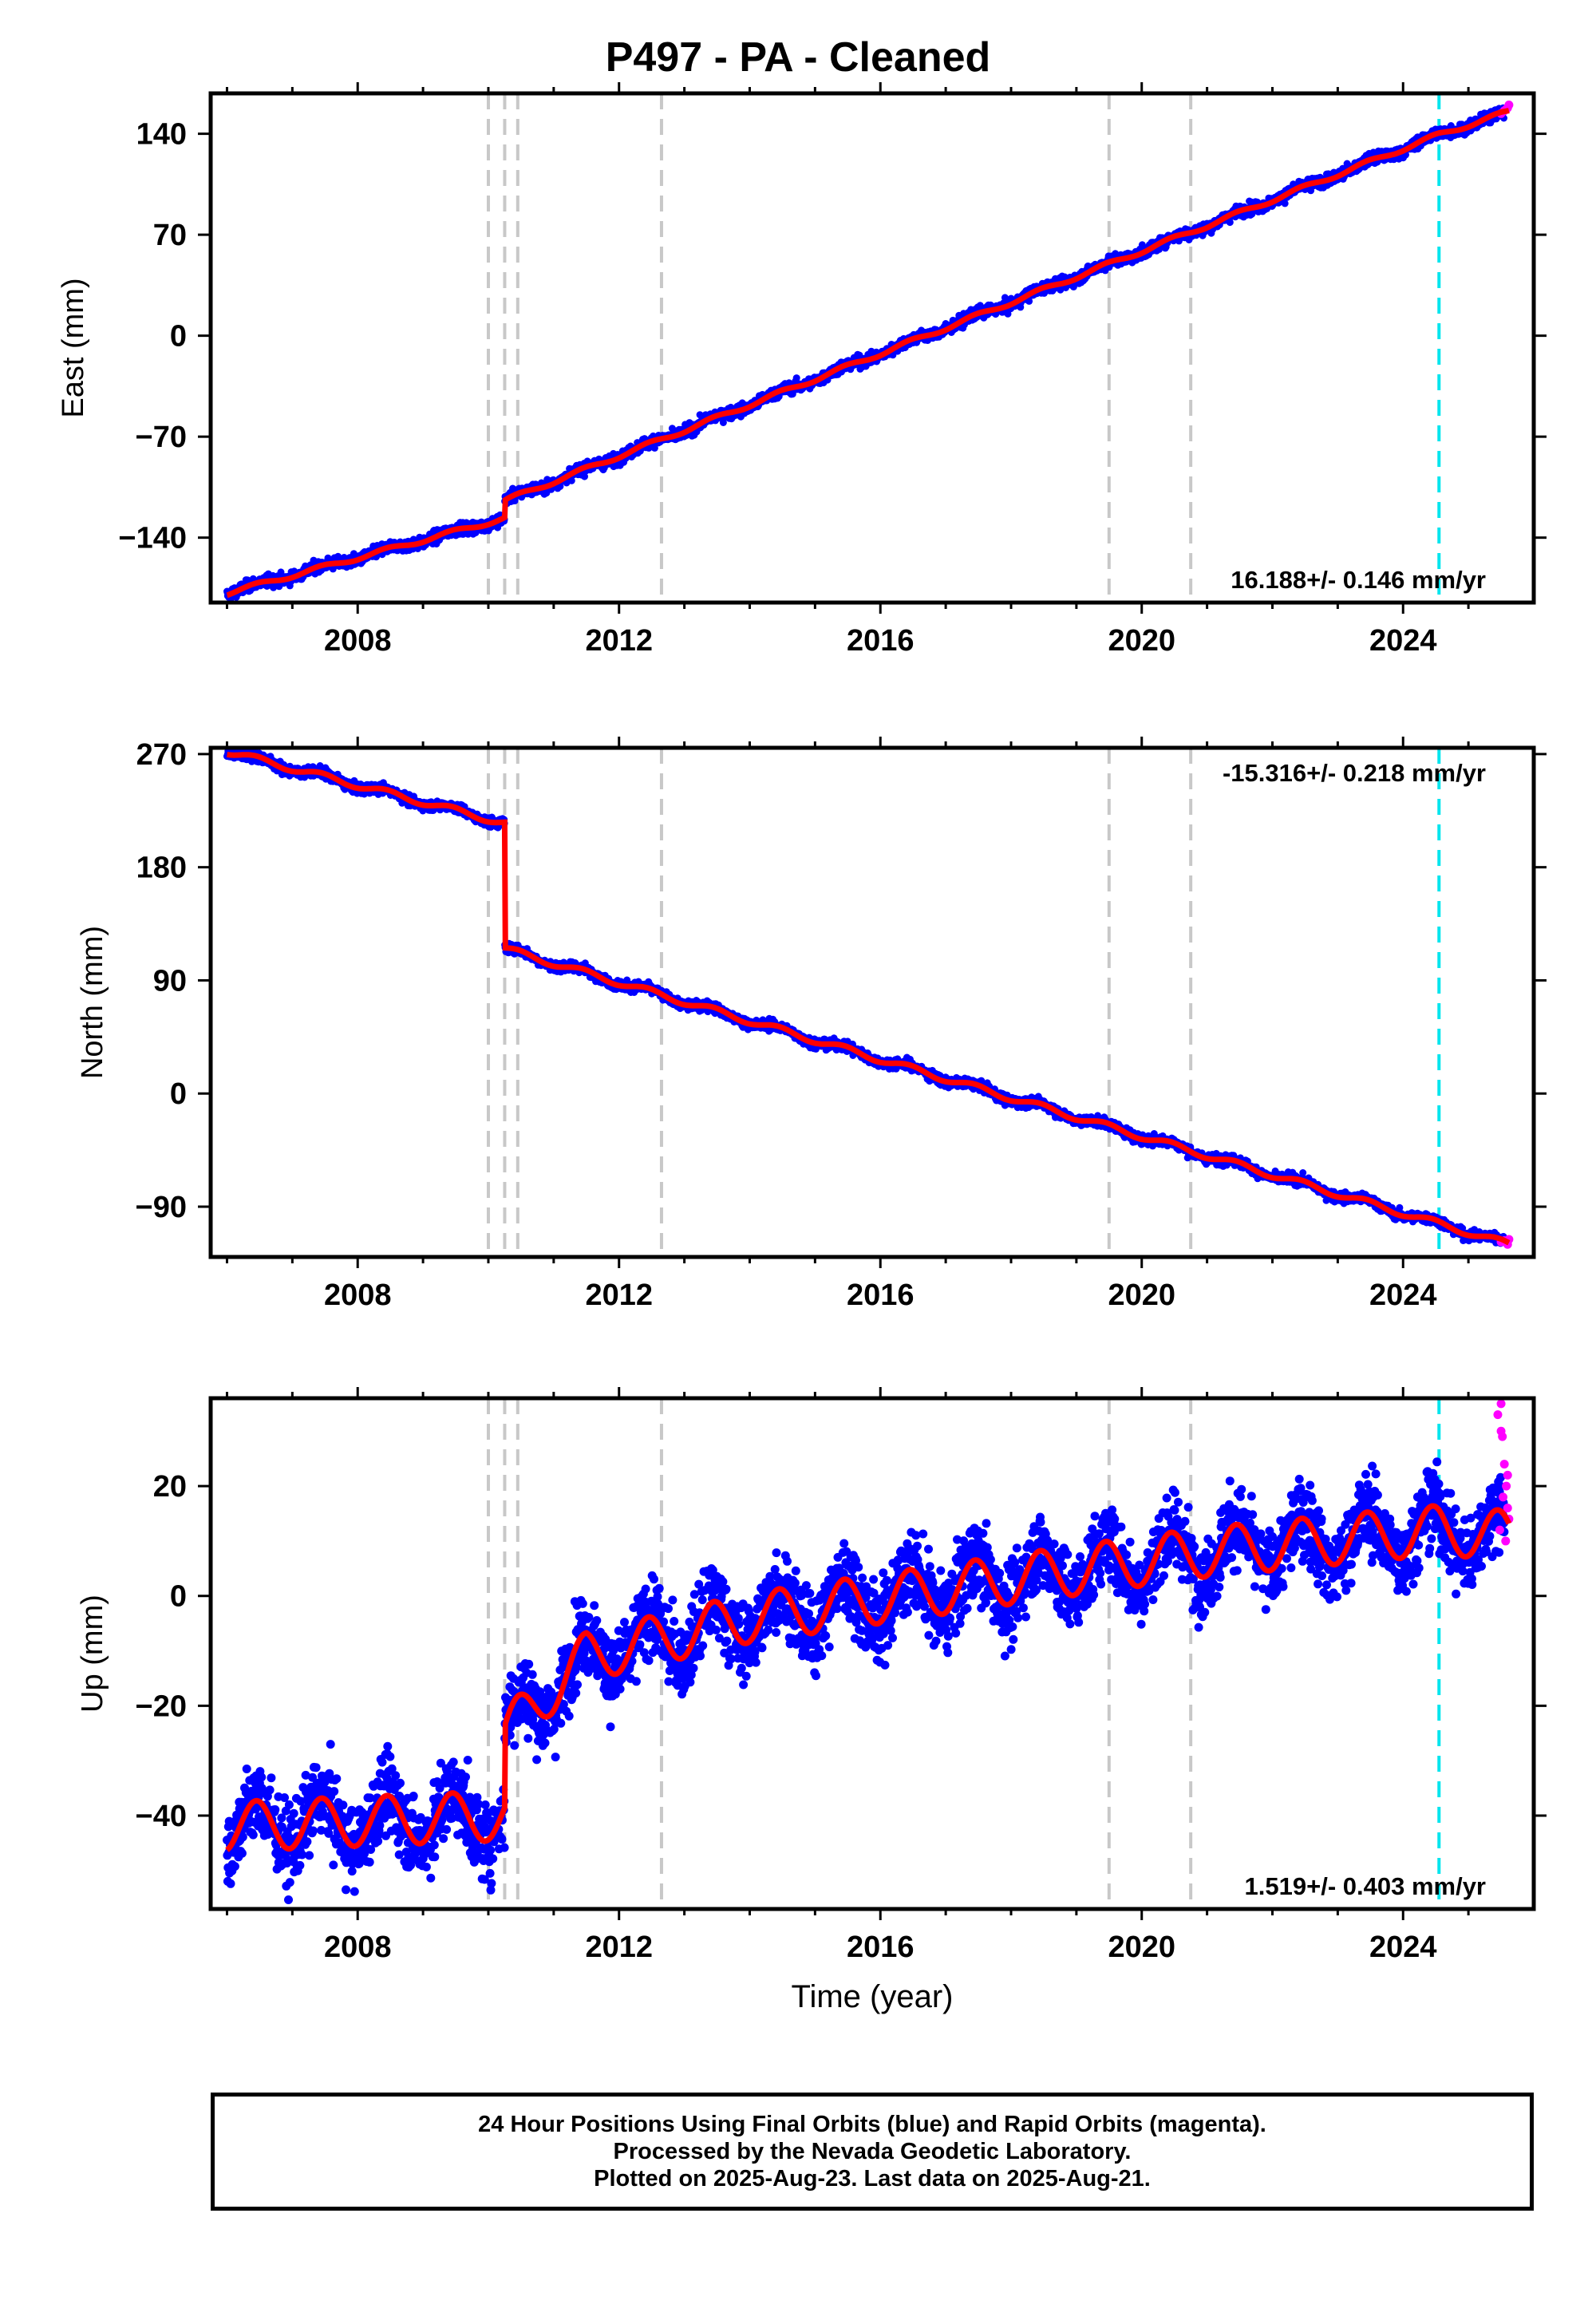 The width and height of the screenshot is (1596, 2316). What do you see at coordinates (170, 235) in the screenshot?
I see `y-tick-label: 70` at bounding box center [170, 235].